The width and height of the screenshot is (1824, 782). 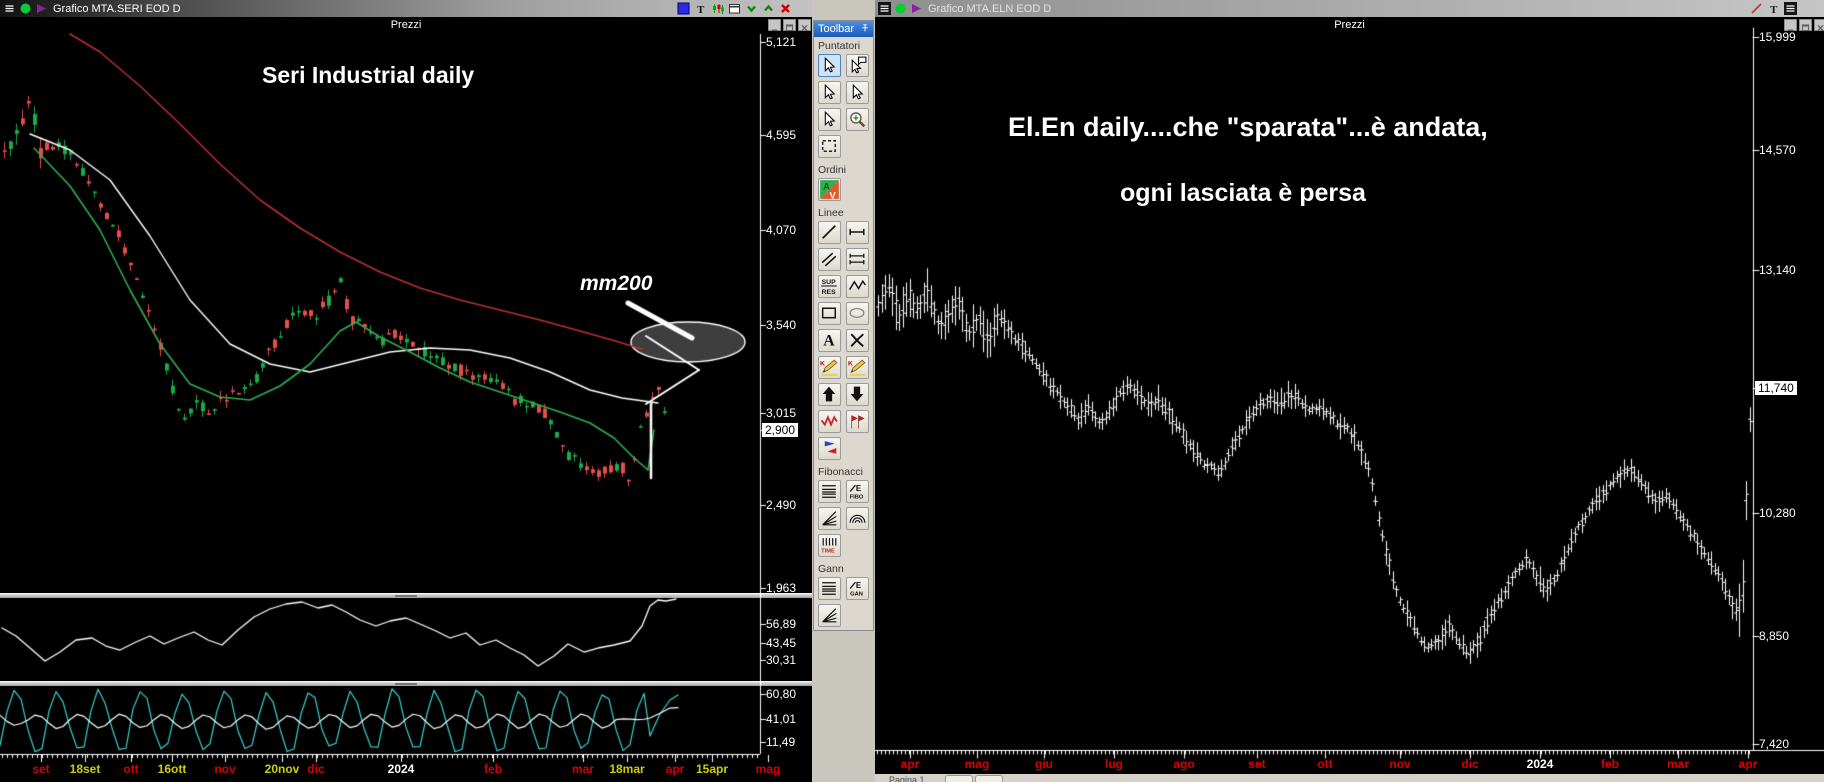 What do you see at coordinates (829, 448) in the screenshot?
I see `tool-flag-blue-red` at bounding box center [829, 448].